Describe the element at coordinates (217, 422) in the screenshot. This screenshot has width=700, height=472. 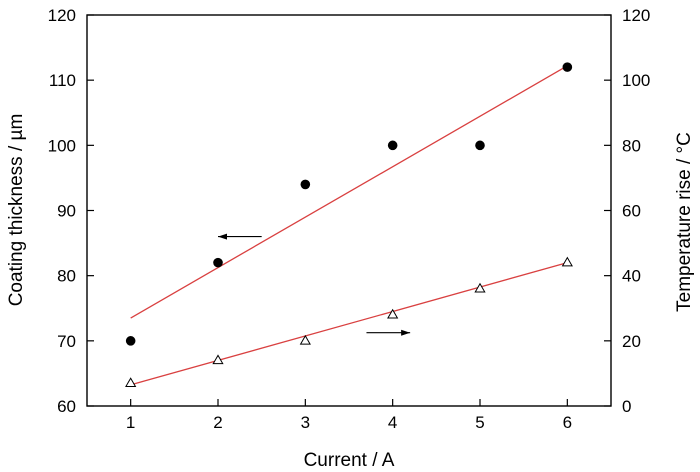
I see `x-tick-label: 2` at that location.